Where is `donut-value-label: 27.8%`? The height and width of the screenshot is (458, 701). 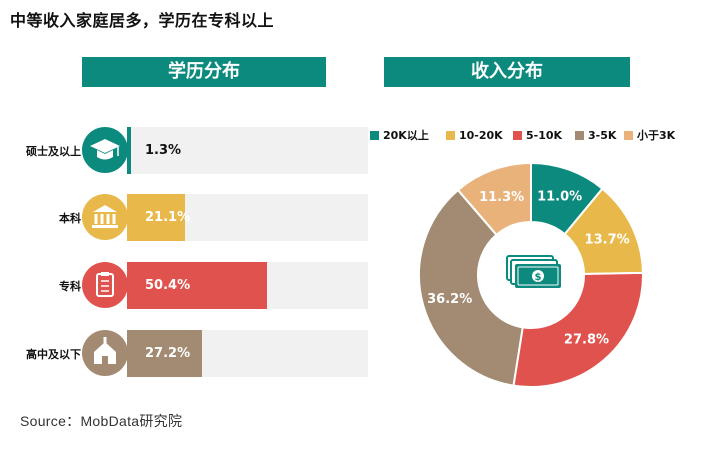 donut-value-label: 27.8% is located at coordinates (586, 340).